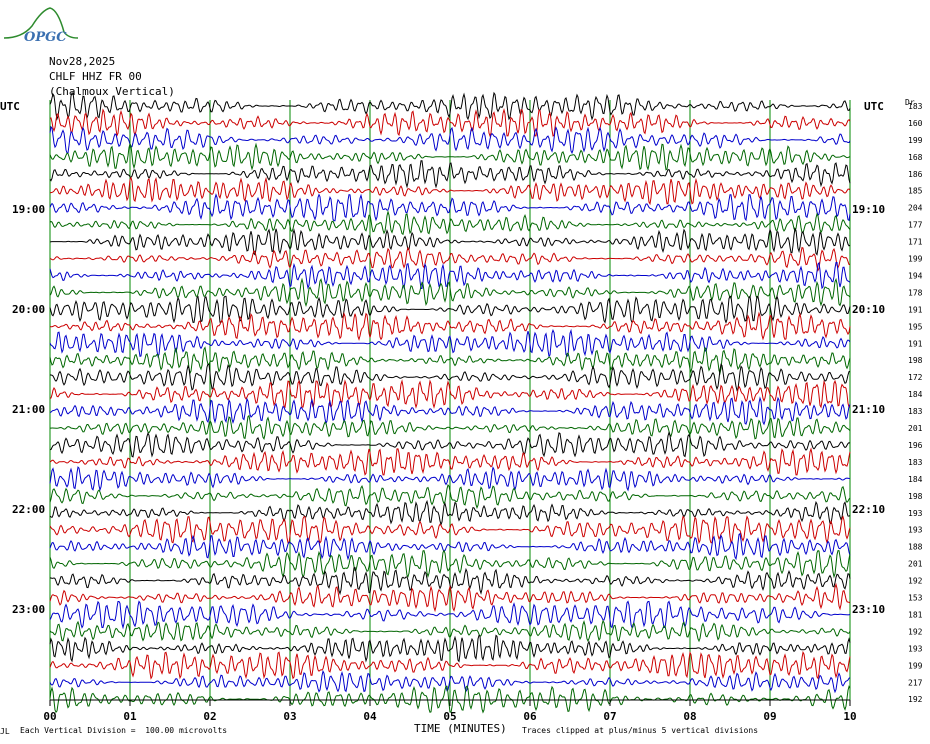 This screenshot has height=744, width=930. What do you see at coordinates (82, 61) in the screenshot?
I see `header-date: Nov28,2025` at bounding box center [82, 61].